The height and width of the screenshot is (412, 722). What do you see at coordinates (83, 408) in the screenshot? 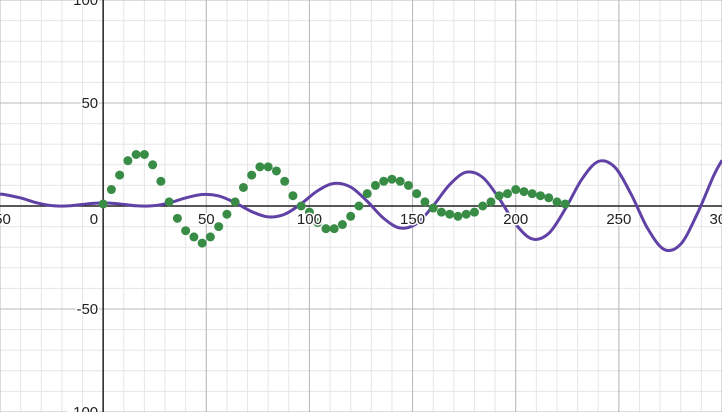
I see `y-tick-label: -100` at bounding box center [83, 408].